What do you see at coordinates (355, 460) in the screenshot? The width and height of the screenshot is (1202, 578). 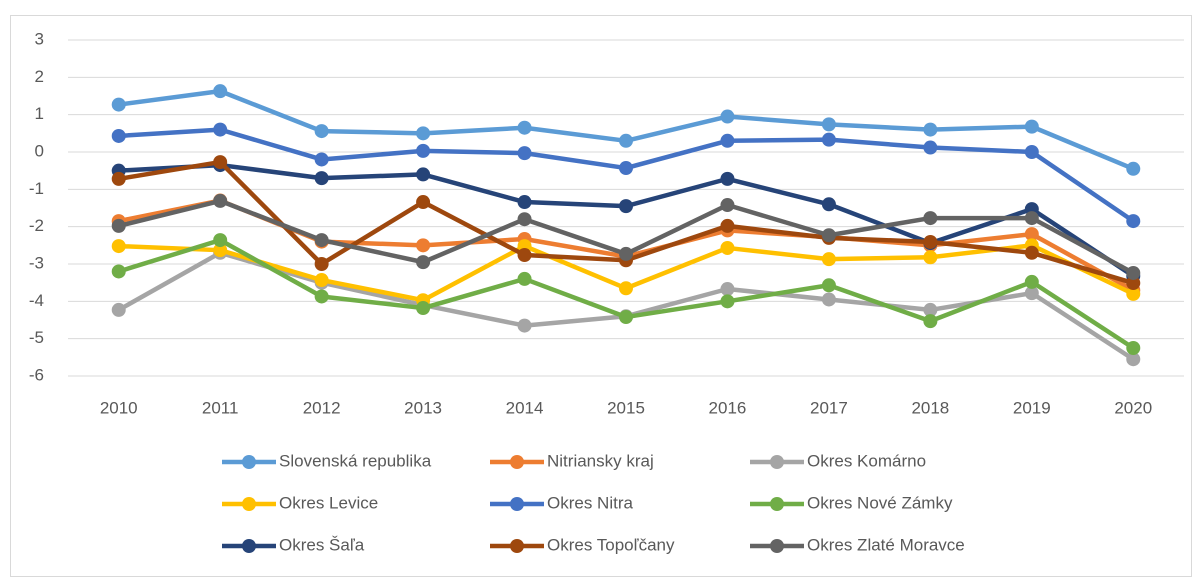 I see `legend-label: Slovenská republika` at bounding box center [355, 460].